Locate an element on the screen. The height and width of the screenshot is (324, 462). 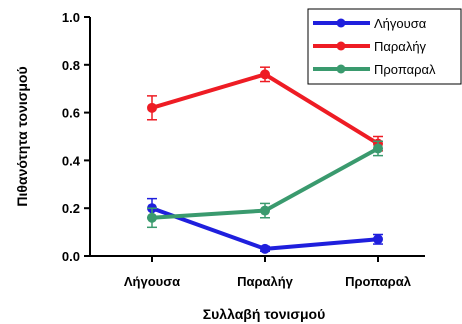
y-tick-label: 0.0 is located at coordinates (71, 256).